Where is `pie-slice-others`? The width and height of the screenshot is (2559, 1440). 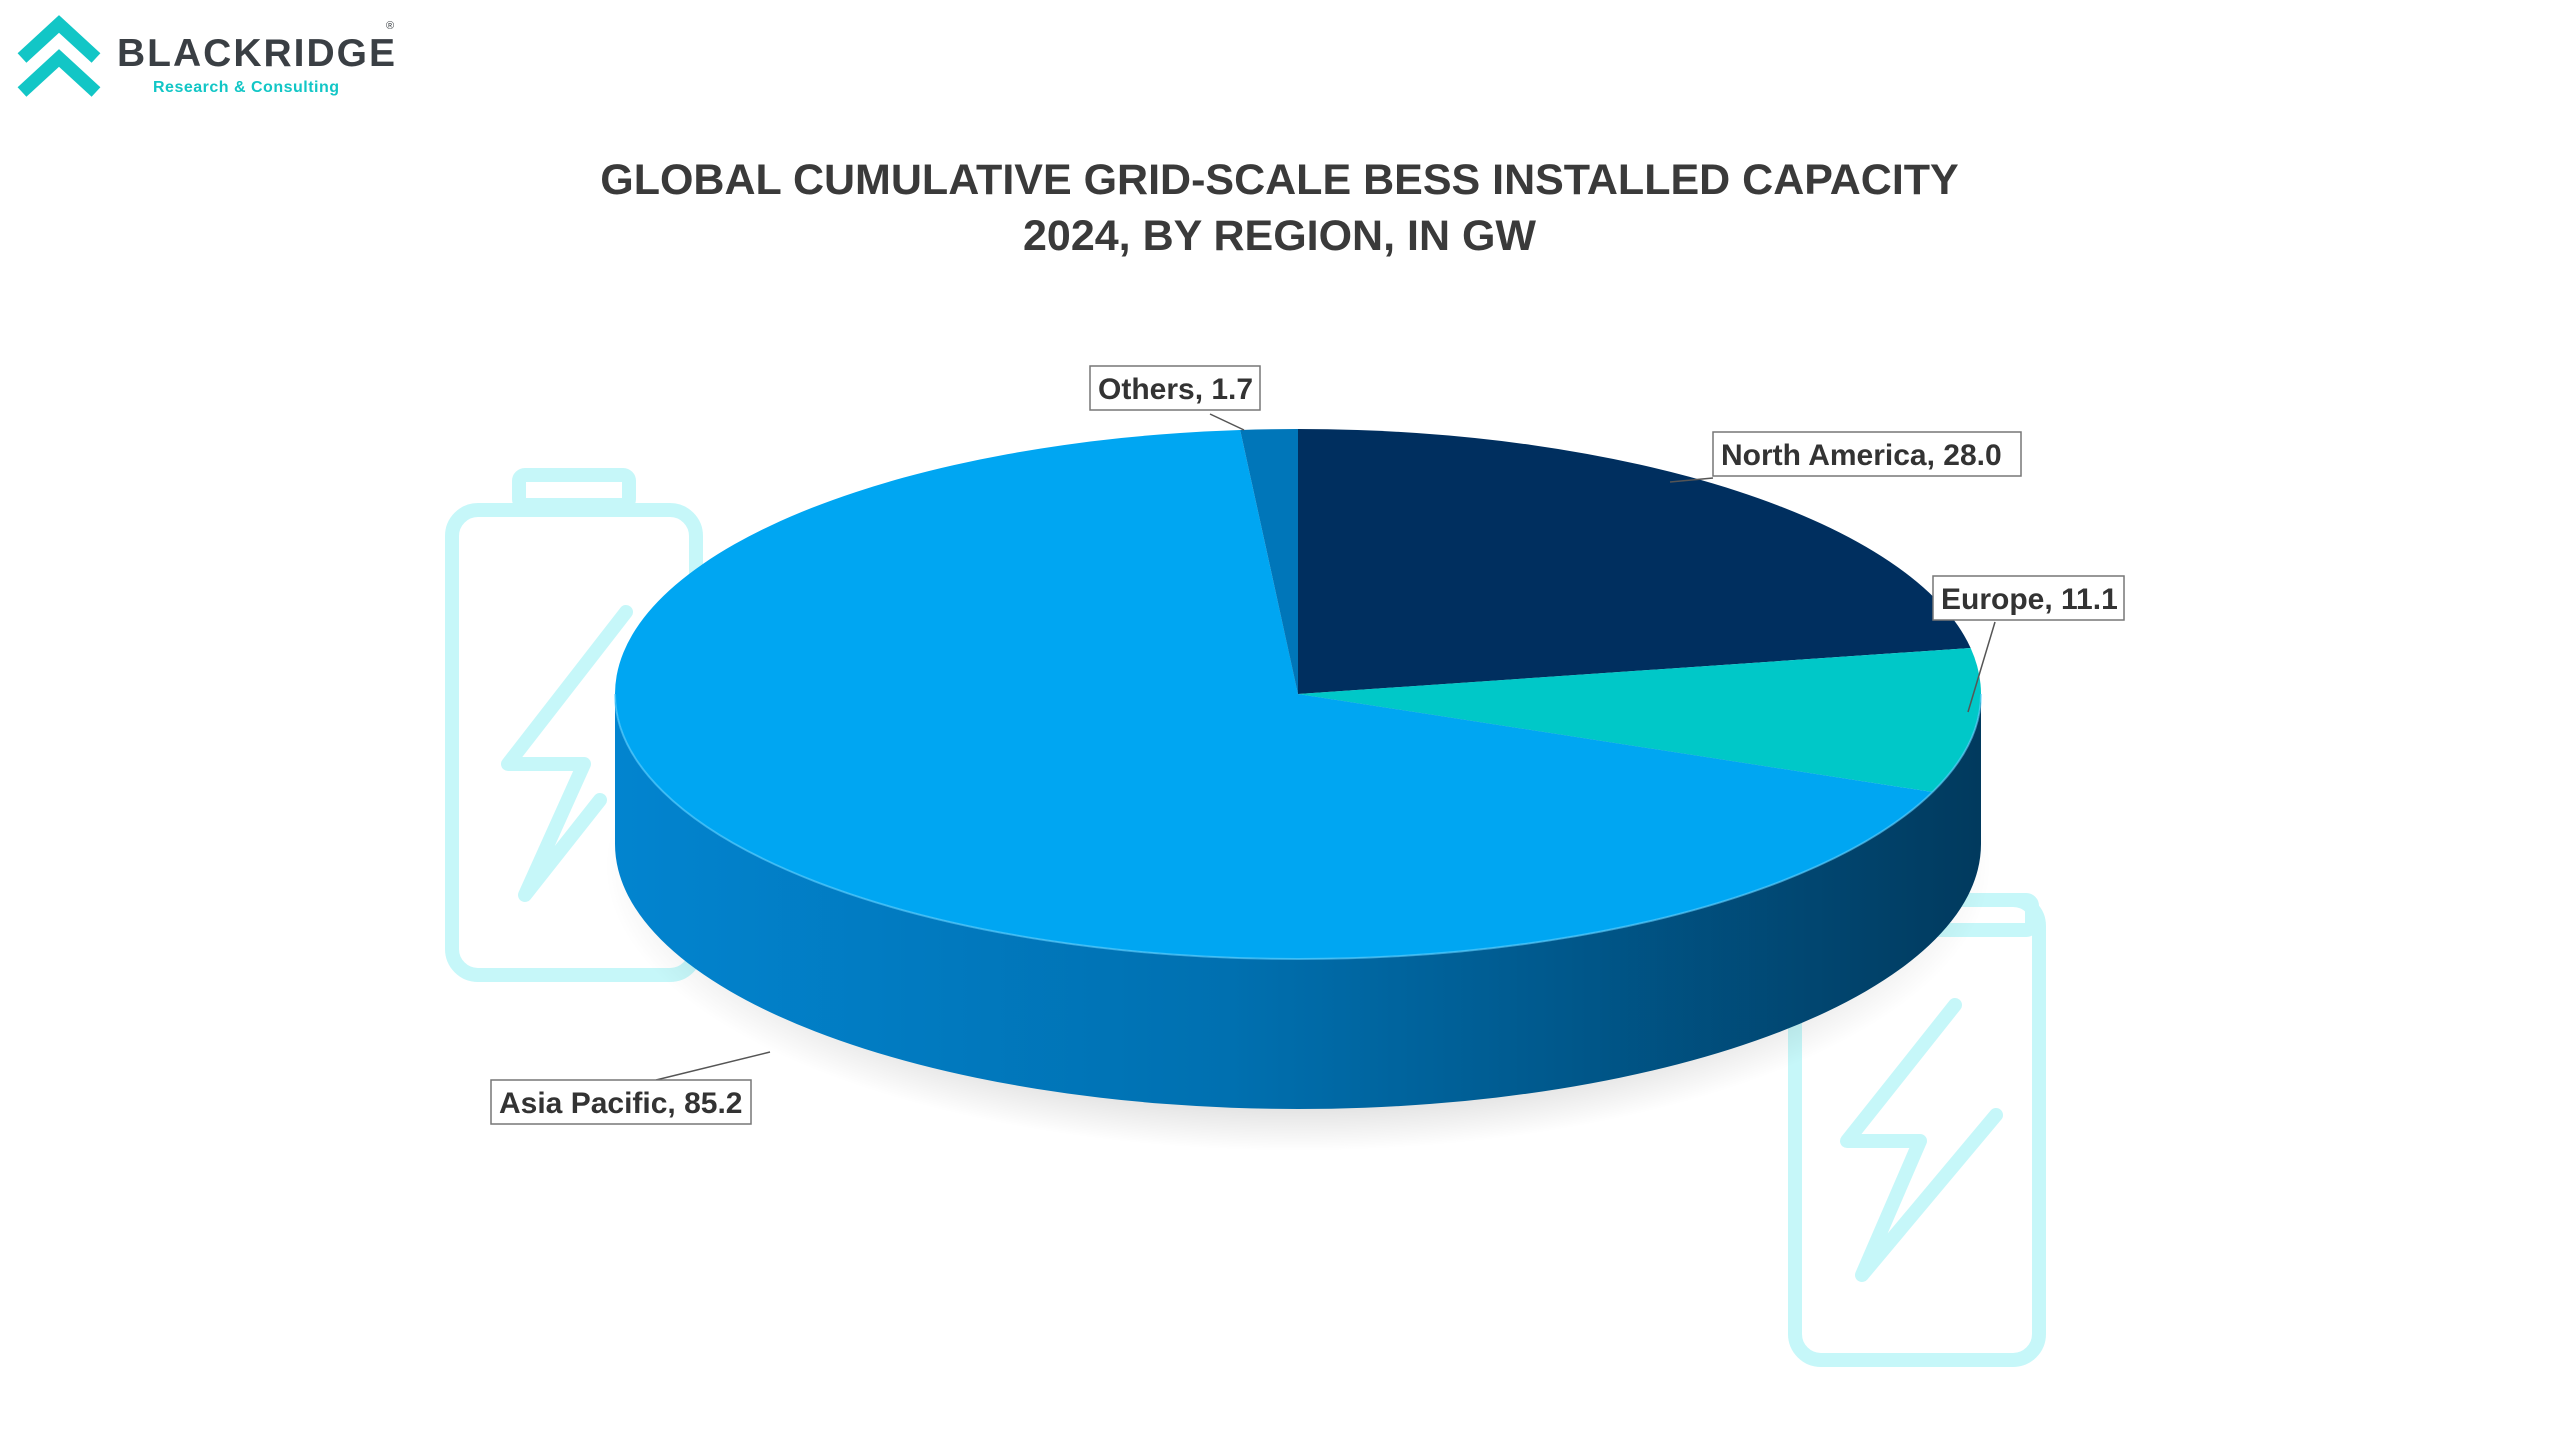 pie-slice-others is located at coordinates (1269, 561).